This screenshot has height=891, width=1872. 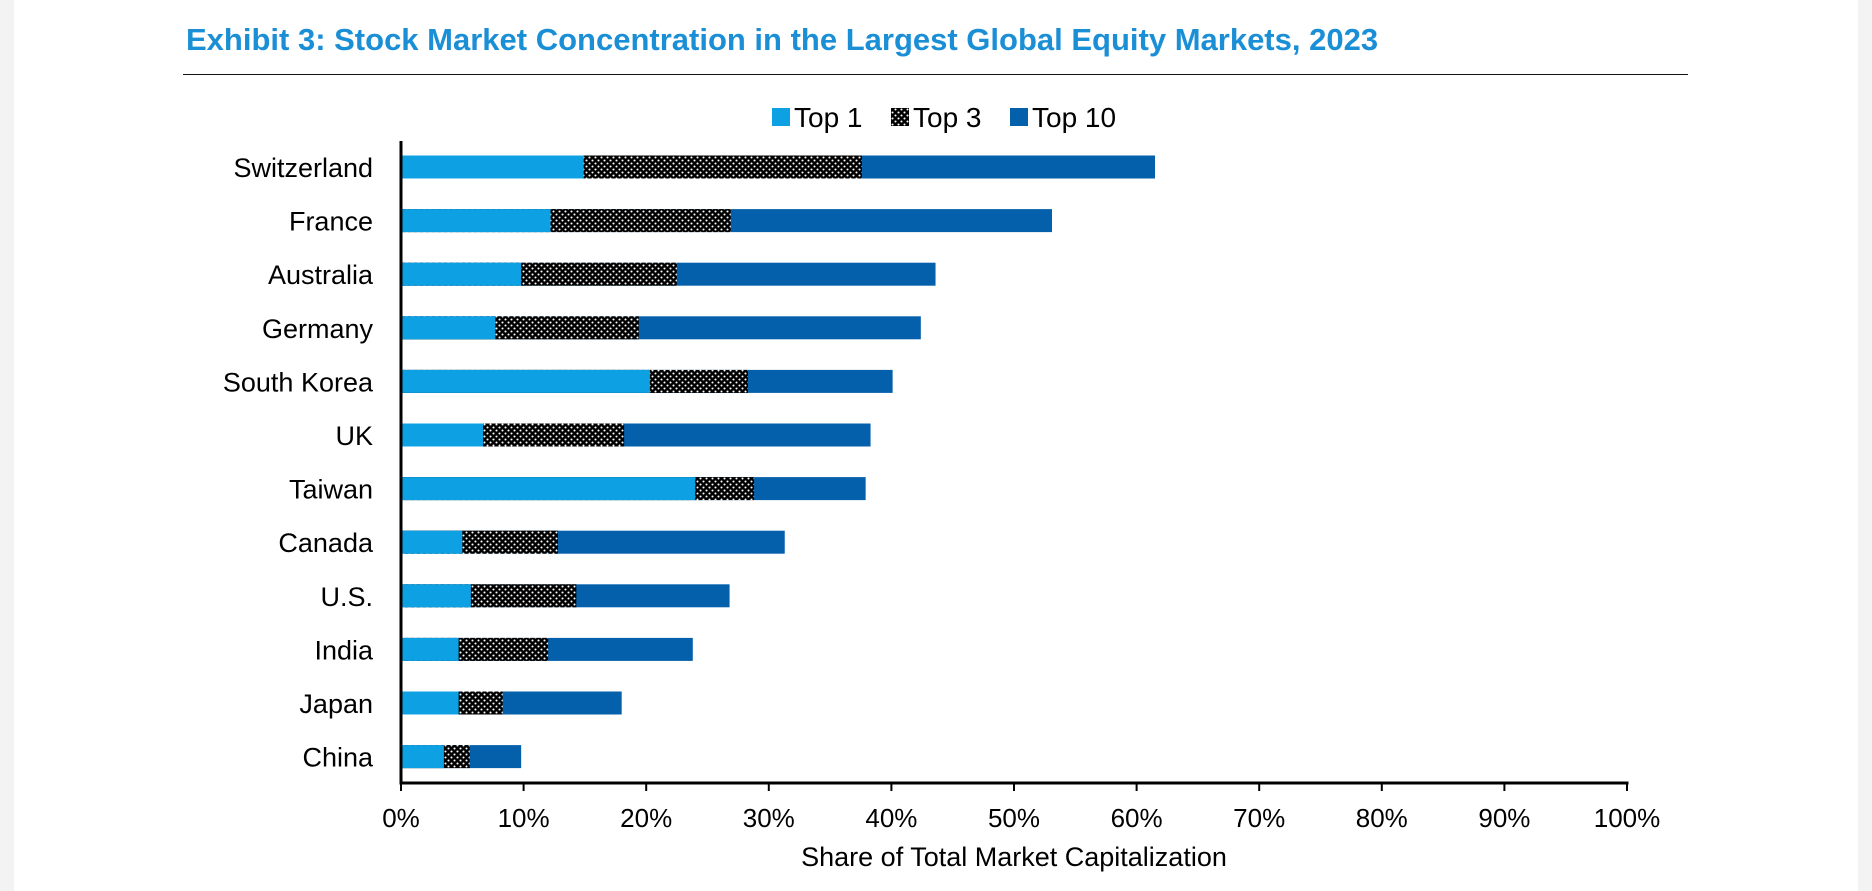 I want to click on bar-top-1-taiwan, so click(x=548, y=489).